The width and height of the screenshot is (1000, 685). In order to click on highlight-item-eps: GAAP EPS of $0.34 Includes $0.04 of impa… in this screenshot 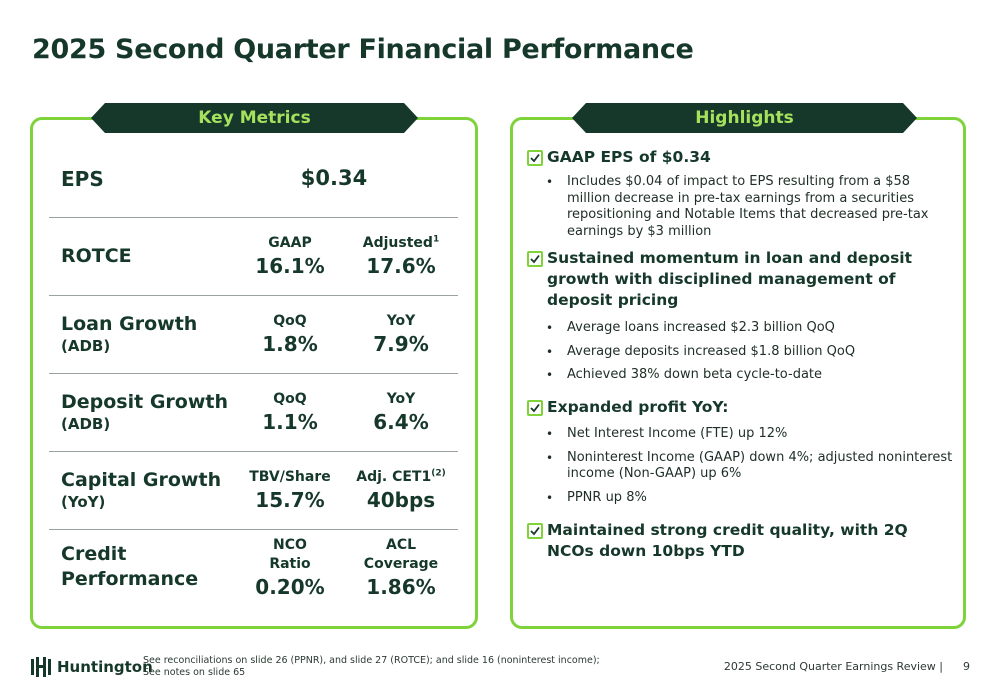, I will do `click(742, 197)`.